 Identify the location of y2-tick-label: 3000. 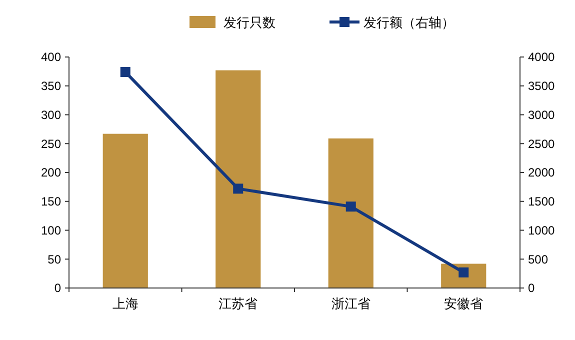
(542, 115).